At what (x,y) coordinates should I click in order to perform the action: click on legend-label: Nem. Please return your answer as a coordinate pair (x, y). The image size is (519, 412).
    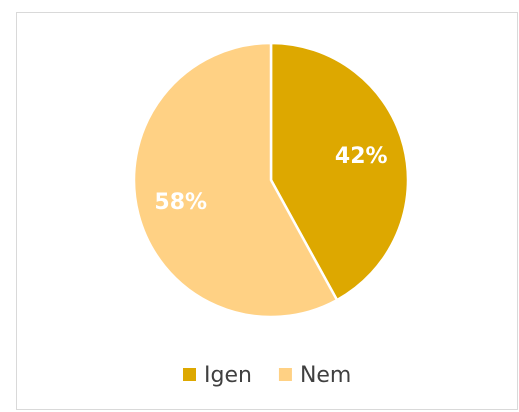
    Looking at the image, I should click on (325, 375).